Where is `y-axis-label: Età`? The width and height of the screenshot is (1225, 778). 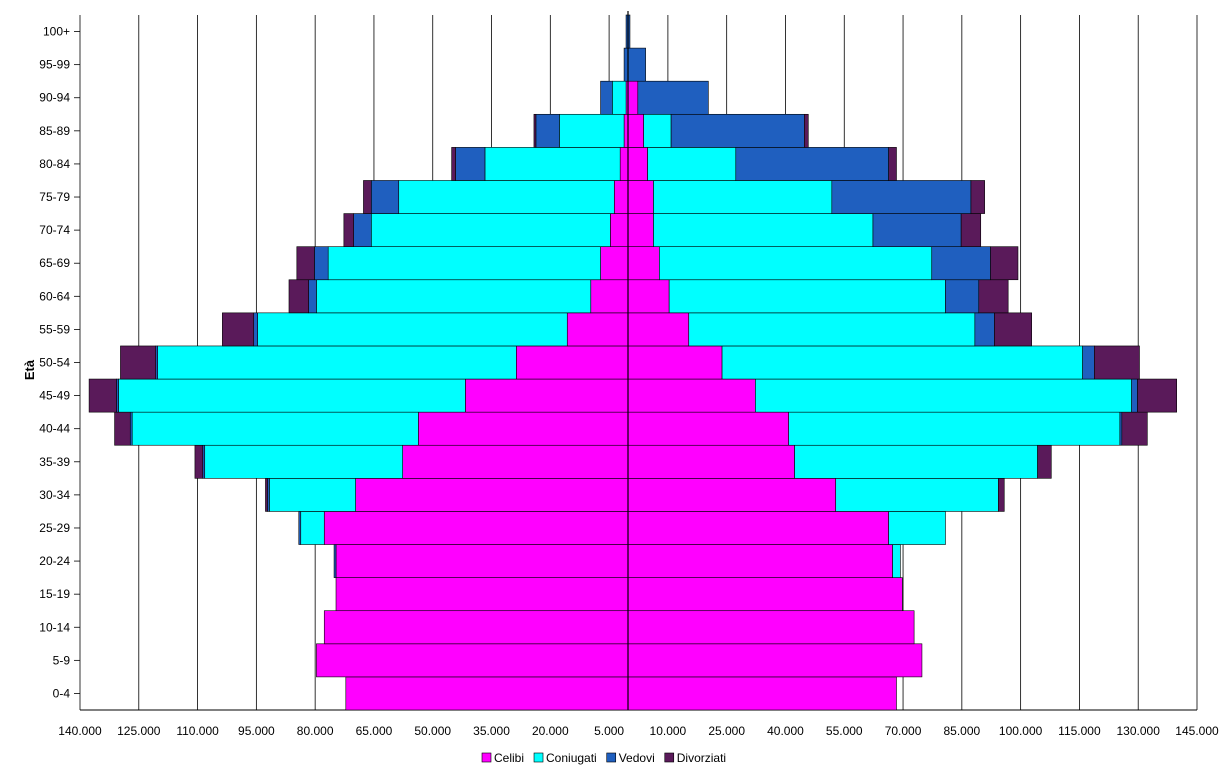
y-axis-label: Età is located at coordinates (29, 369).